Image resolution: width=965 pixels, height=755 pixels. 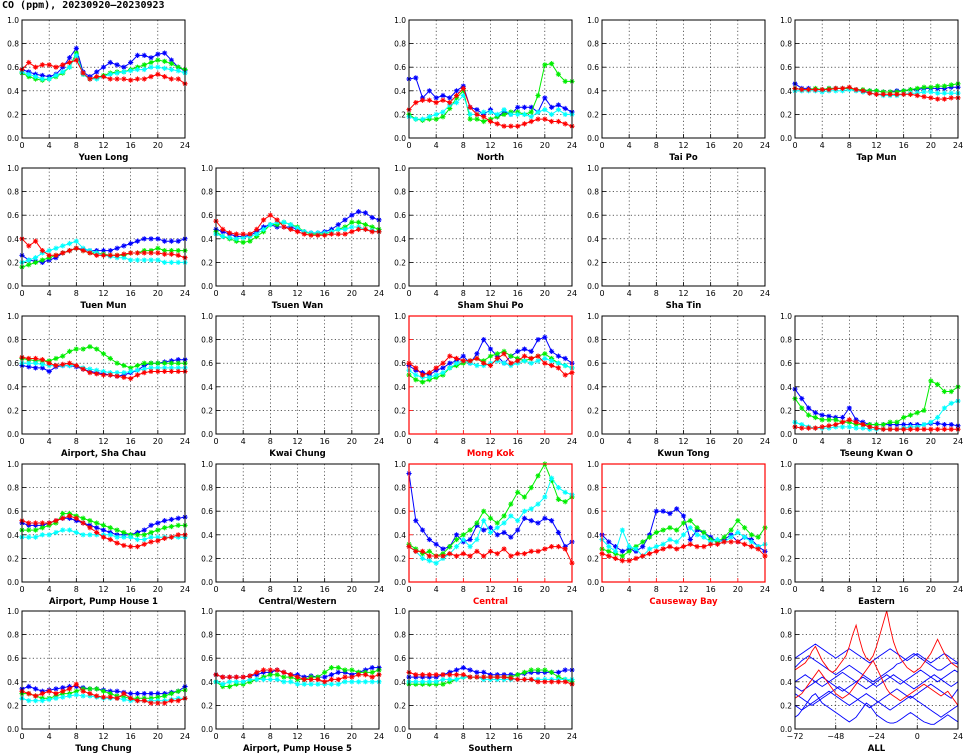 I want to click on station-label: Kwun Tong, so click(x=683, y=454).